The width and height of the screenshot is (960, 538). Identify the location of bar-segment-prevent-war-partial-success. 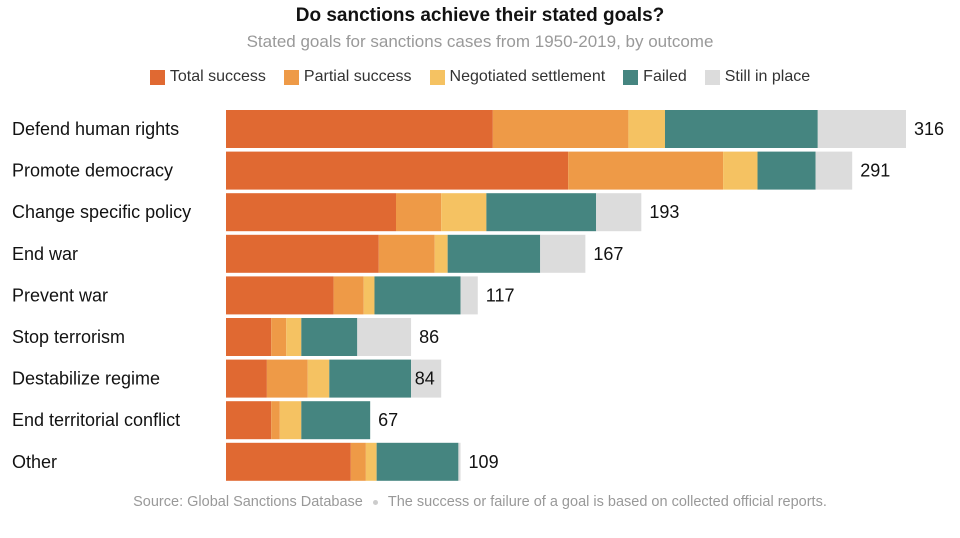
(348, 295).